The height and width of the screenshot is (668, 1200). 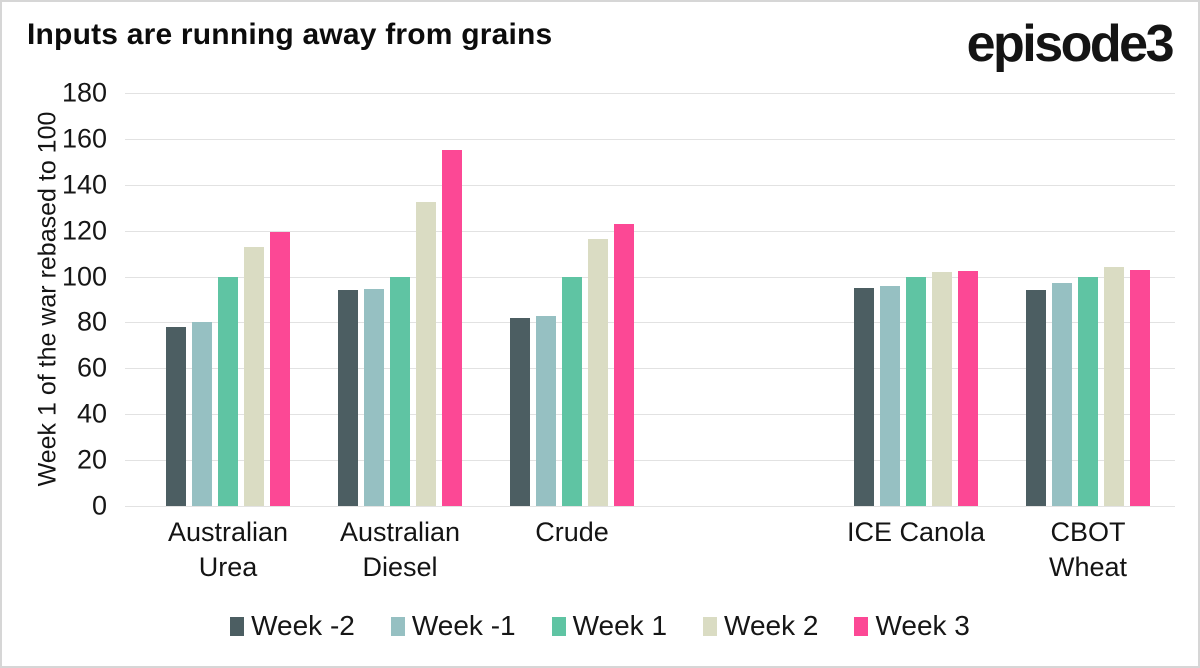 I want to click on x-axis-label-australian-diesel: Australian Diesel, so click(x=400, y=550).